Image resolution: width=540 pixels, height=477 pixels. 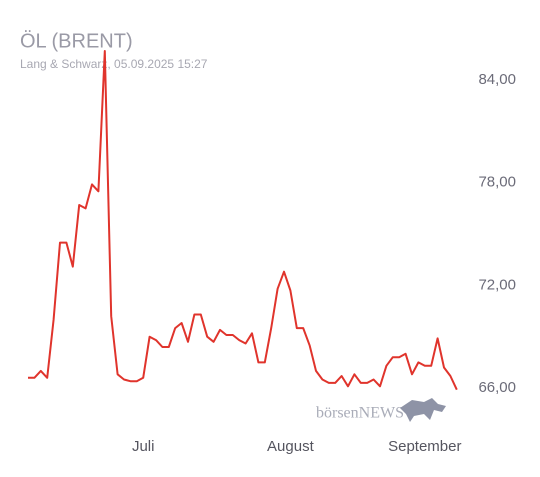 What do you see at coordinates (497, 387) in the screenshot?
I see `y-tick-label: 66,00` at bounding box center [497, 387].